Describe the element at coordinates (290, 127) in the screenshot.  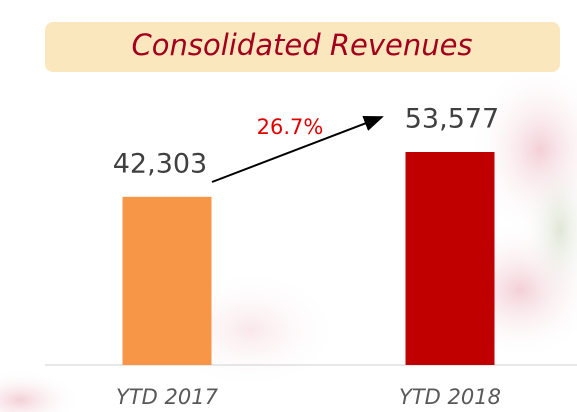
I see `growth-annotation: 26.7%` at that location.